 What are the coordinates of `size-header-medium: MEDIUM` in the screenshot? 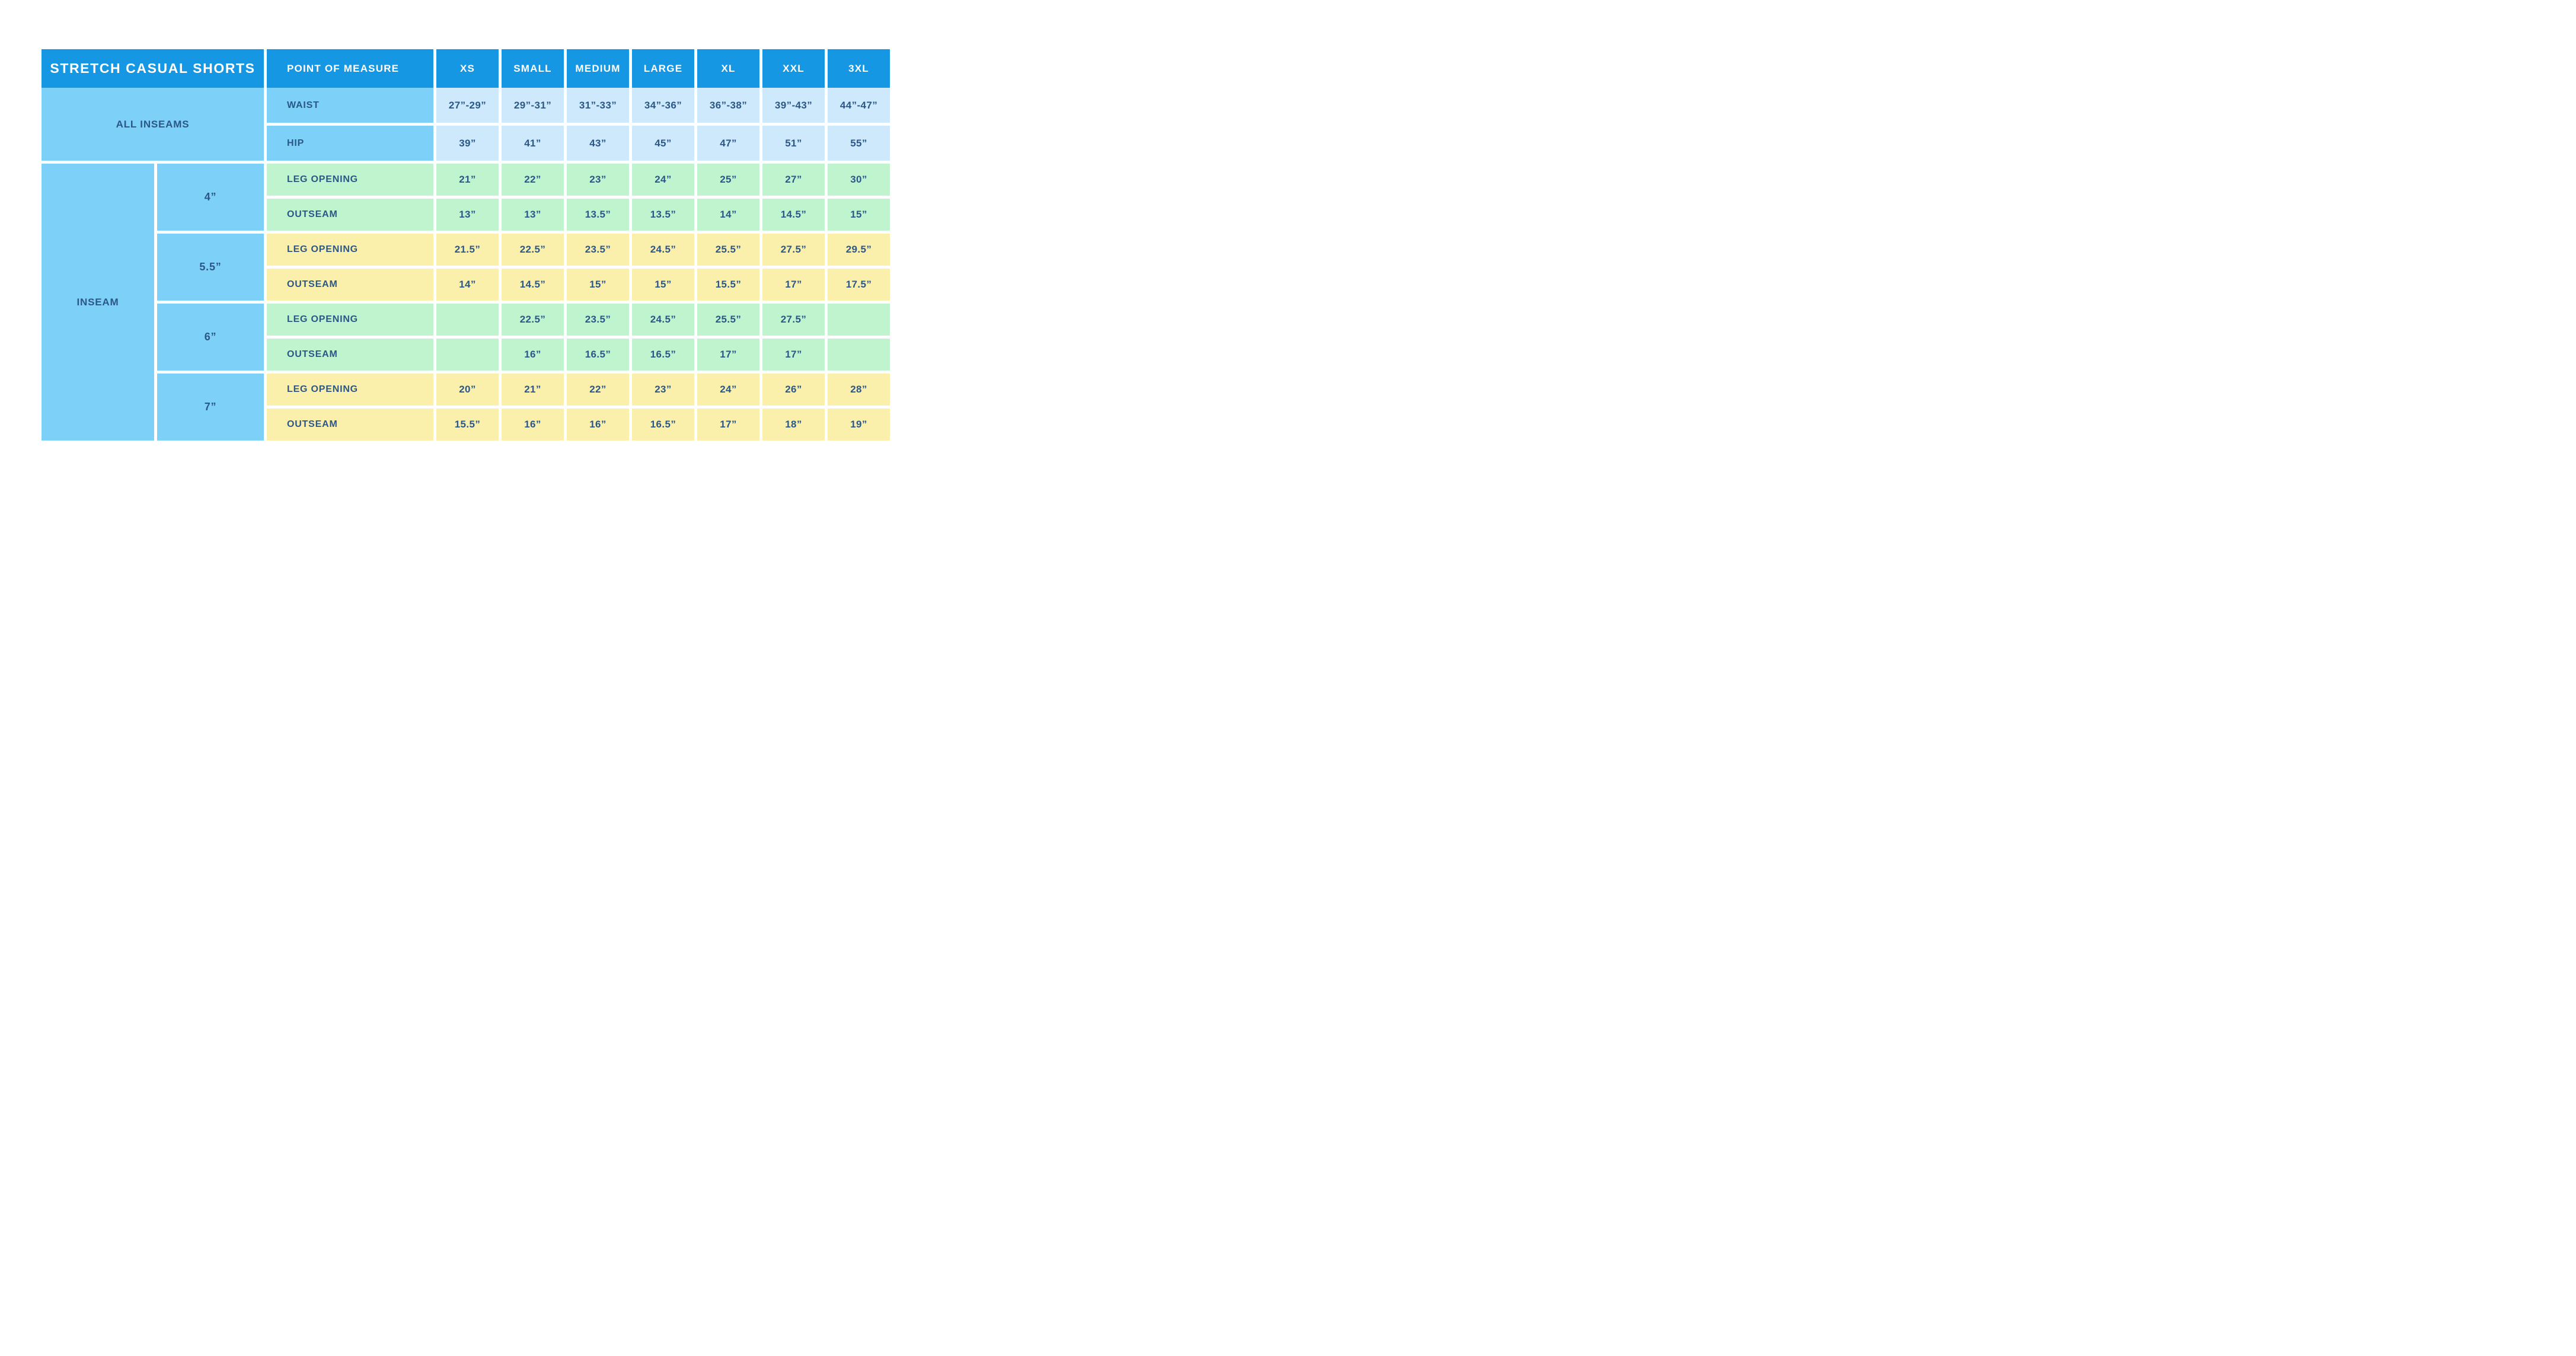 It's located at (598, 68).